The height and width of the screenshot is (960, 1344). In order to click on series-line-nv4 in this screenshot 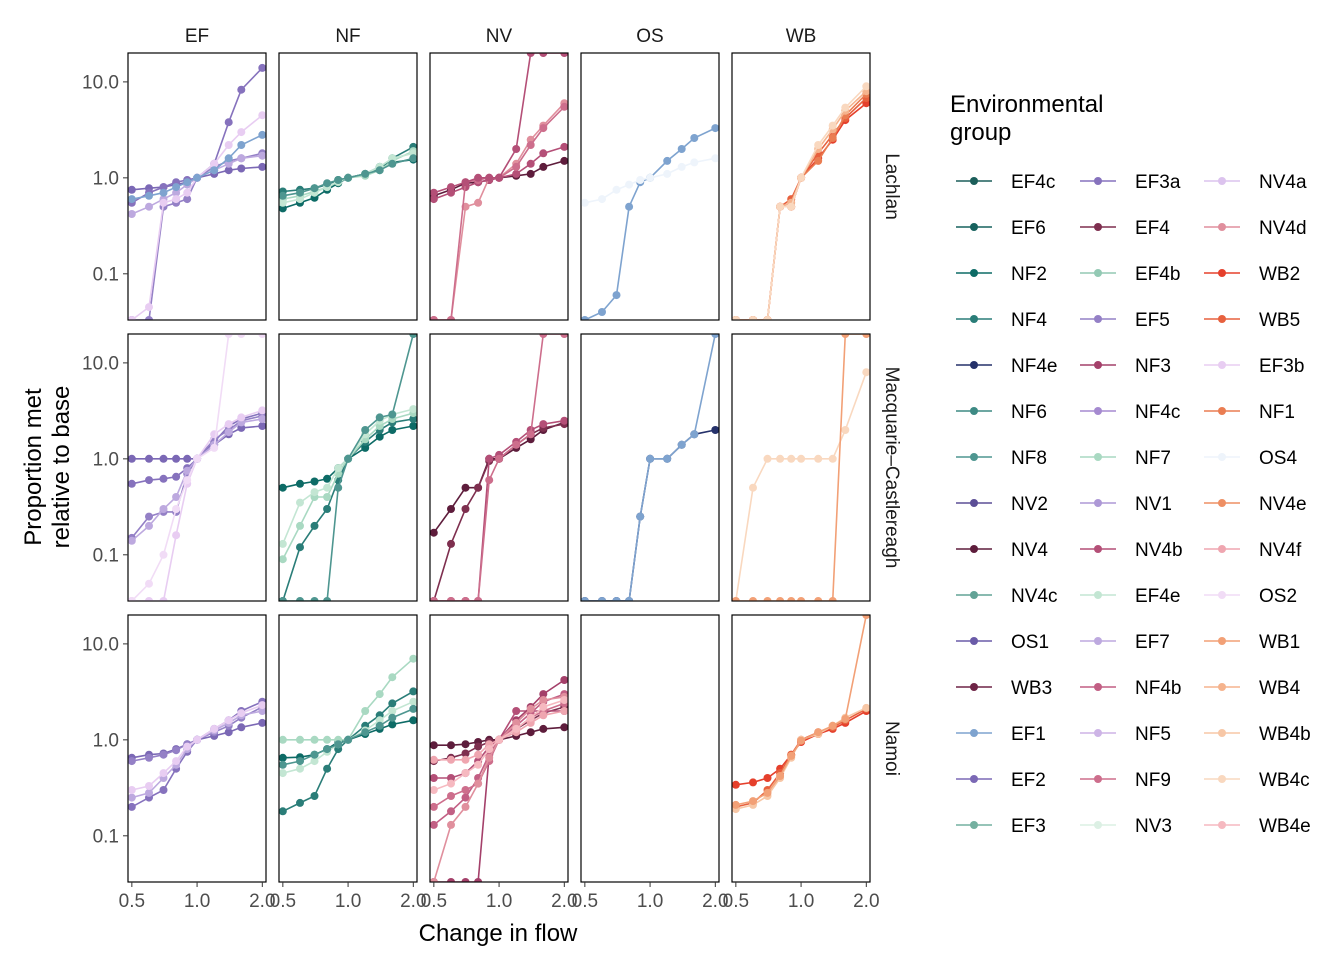, I will do `click(499, 477)`.